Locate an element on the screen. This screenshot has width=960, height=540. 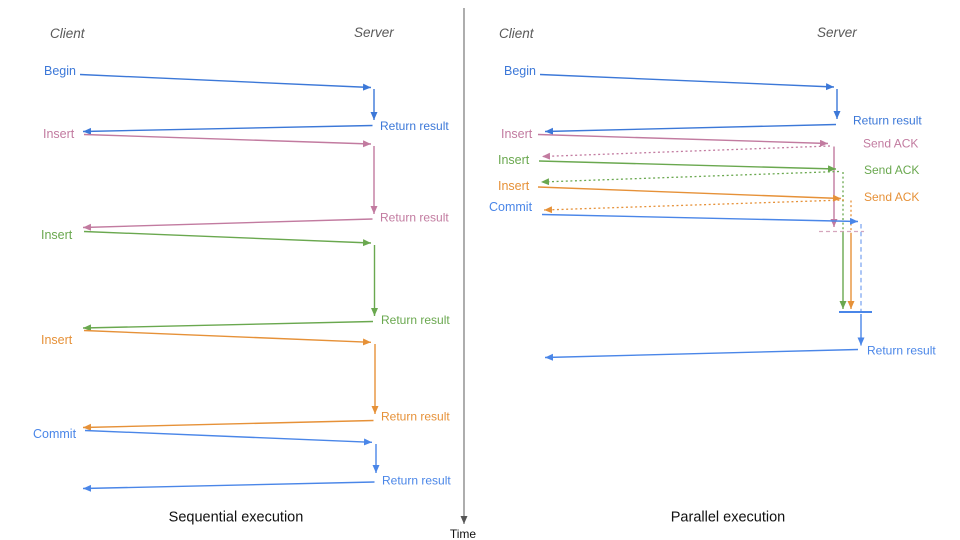
panel-title-sequential: Sequential execution is located at coordinates (236, 518).